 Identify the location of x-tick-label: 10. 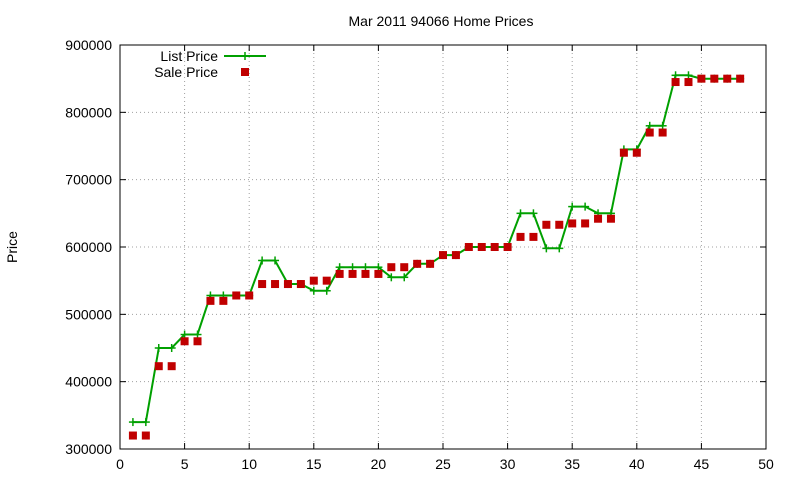
(249, 464).